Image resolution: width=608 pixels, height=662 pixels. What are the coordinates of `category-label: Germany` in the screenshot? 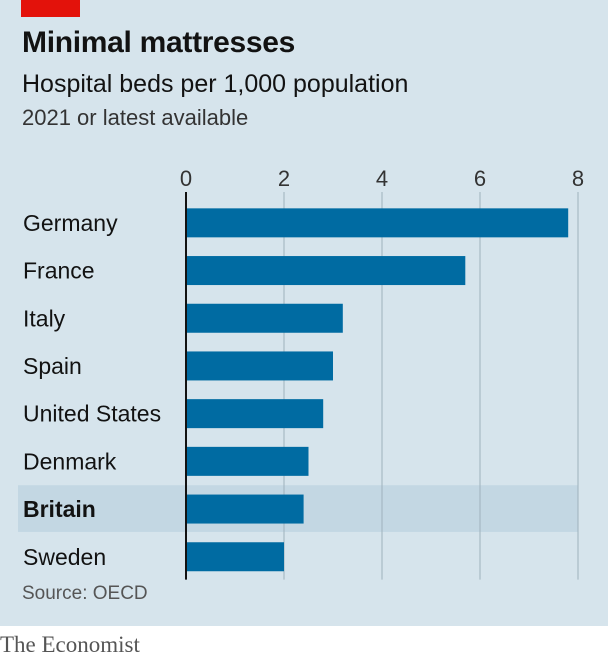 It's located at (70, 223).